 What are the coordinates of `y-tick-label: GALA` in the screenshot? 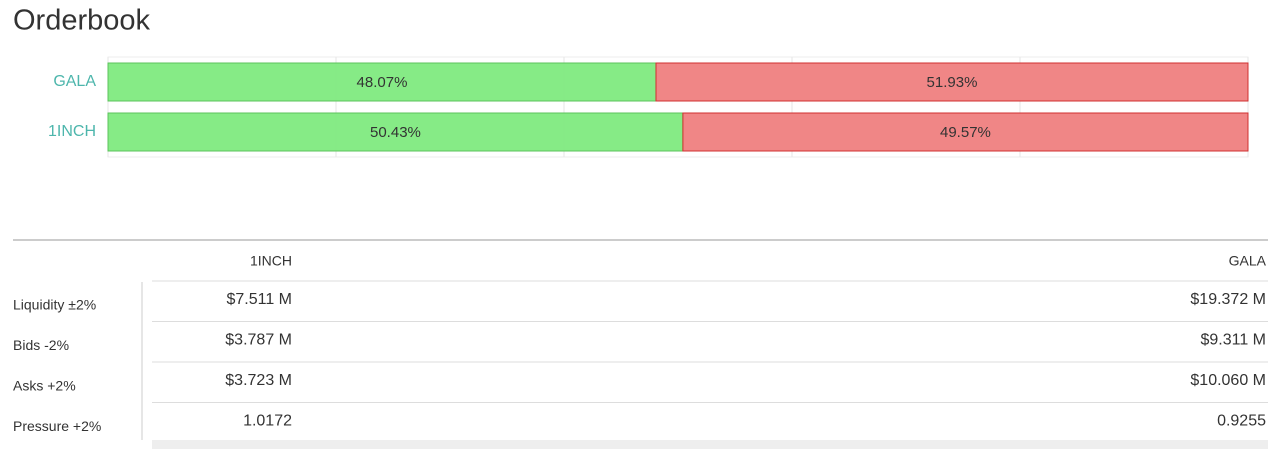 It's located at (74, 81).